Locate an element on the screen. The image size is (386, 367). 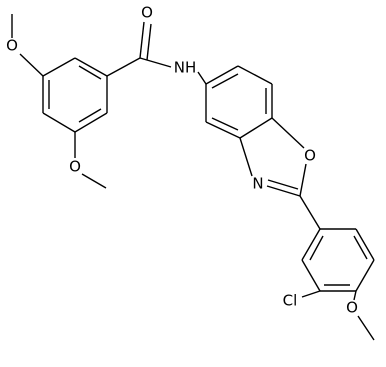
atom-label: Cl is located at coordinates (290, 301).